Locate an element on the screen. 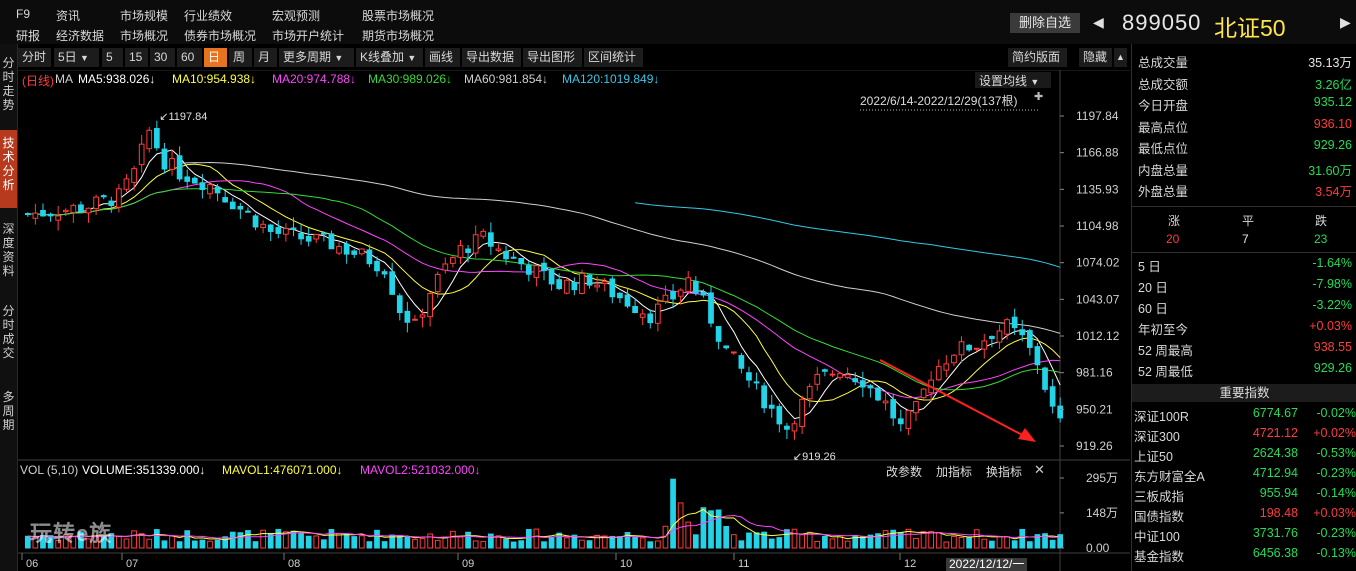  tb-hide: 隐藏 is located at coordinates (1096, 57).